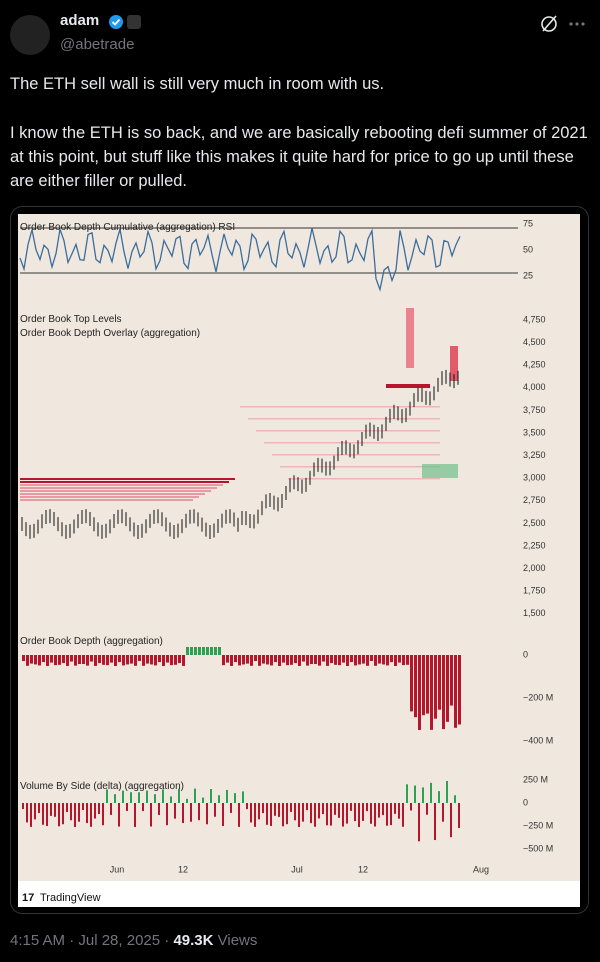 This screenshot has height=962, width=600. What do you see at coordinates (534, 387) in the screenshot?
I see `y-tick-label: 4,000` at bounding box center [534, 387].